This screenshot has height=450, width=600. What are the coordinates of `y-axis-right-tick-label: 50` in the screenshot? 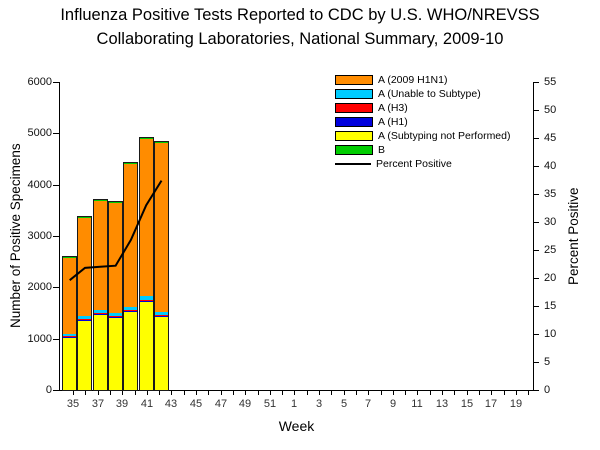 It's located at (550, 110).